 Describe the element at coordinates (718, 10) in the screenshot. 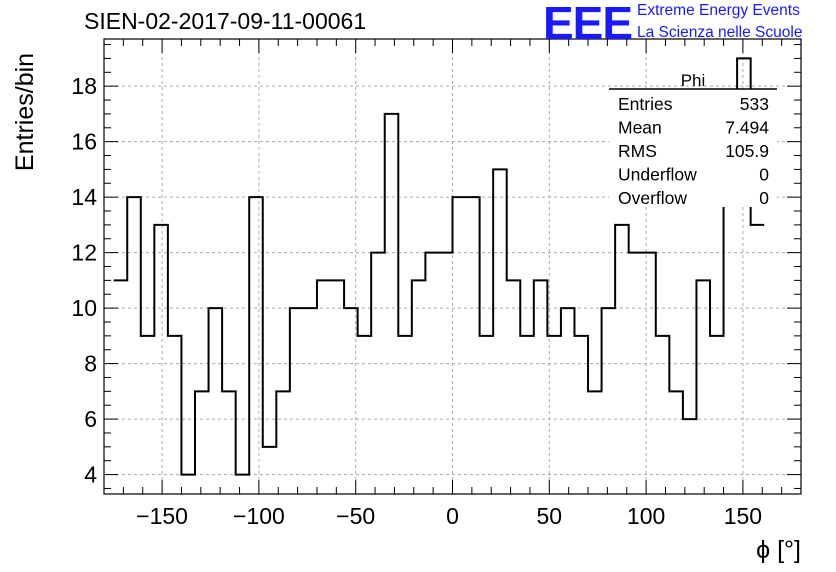

I see `eee-logo-line-1: Extreme Energy Events` at that location.